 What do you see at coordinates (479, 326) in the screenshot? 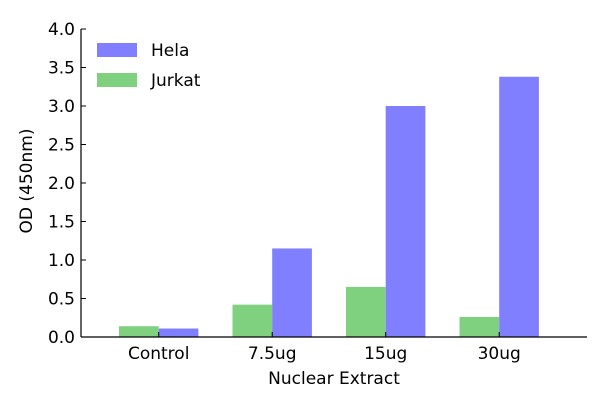
I see `bar-jurkat-30ug` at bounding box center [479, 326].